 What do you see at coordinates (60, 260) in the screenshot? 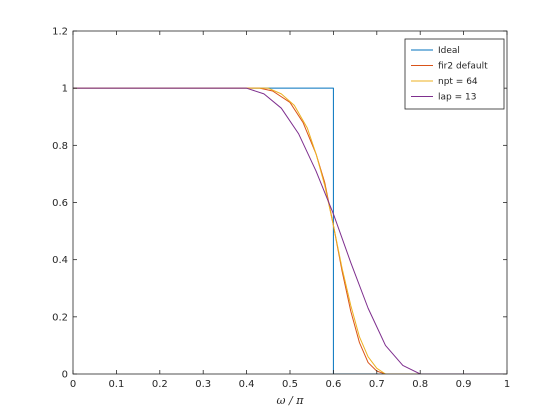
I see `y-tick-label: 0.4` at bounding box center [60, 260].